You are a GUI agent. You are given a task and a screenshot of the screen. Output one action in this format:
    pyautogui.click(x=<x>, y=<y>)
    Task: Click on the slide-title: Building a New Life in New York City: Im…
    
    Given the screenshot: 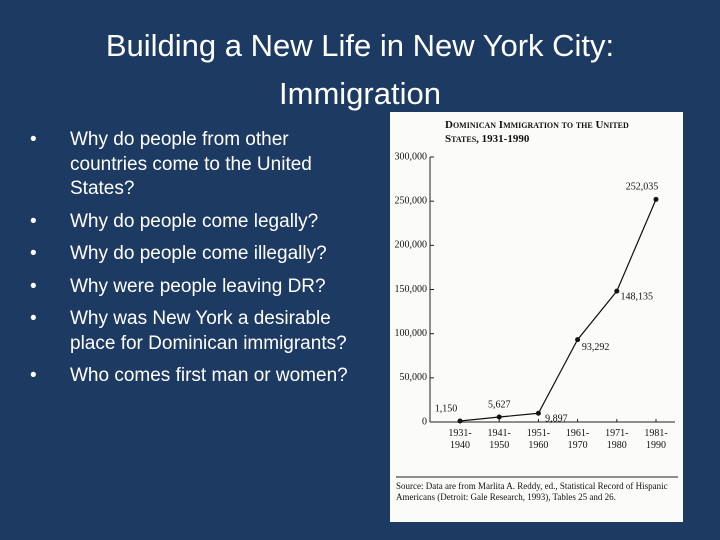 What is the action you would take?
    pyautogui.click(x=360, y=69)
    